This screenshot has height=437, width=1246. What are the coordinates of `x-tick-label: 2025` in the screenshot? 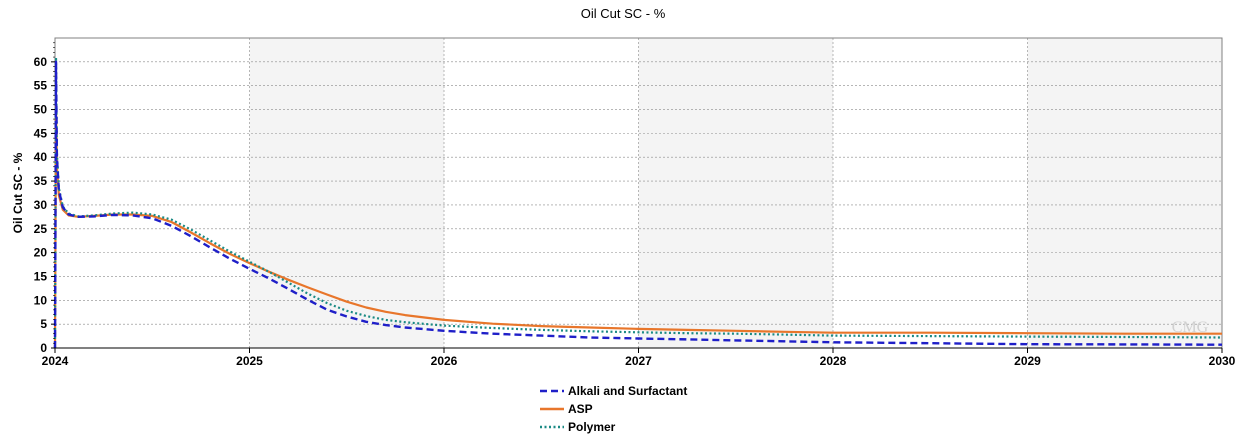 It's located at (249, 361).